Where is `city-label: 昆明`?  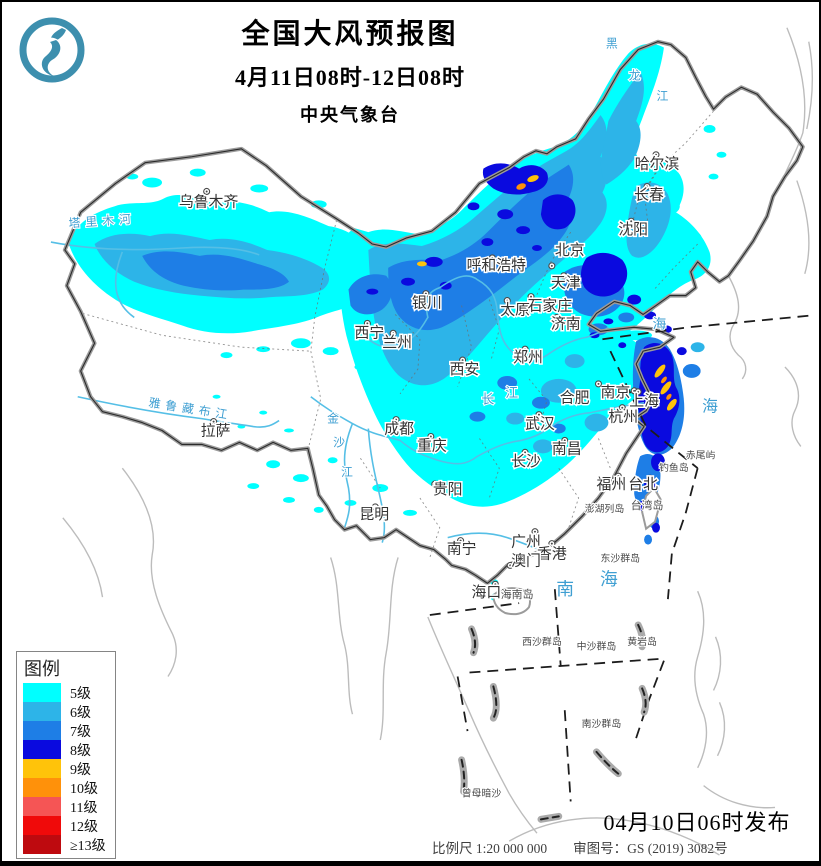 city-label: 昆明 is located at coordinates (374, 514).